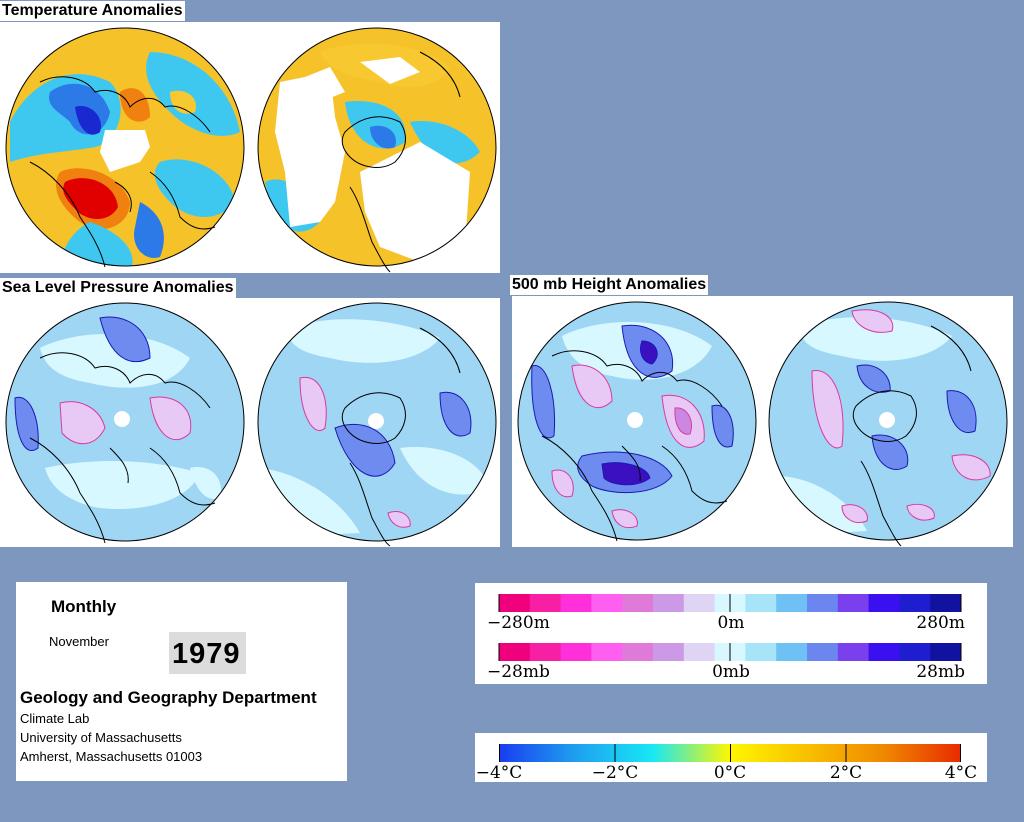 Image resolution: width=1024 pixels, height=822 pixels. Describe the element at coordinates (518, 623) in the screenshot. I see `height-min-label: −280m` at that location.